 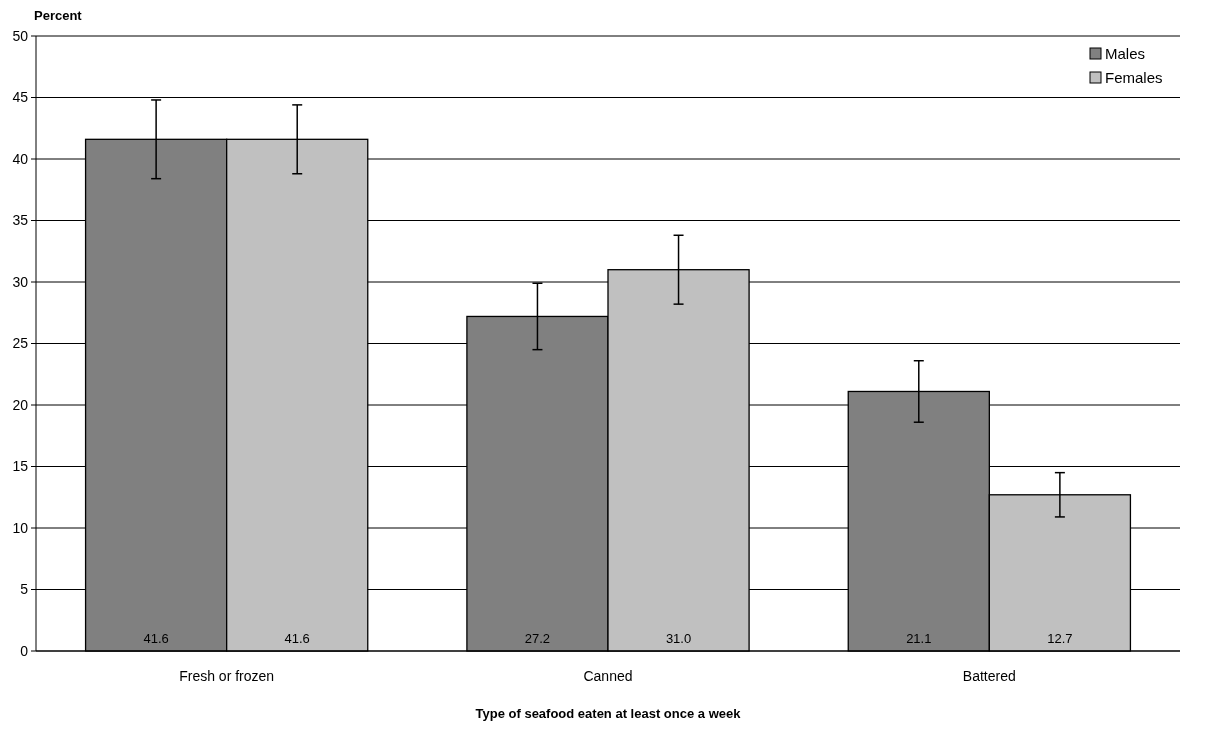 What do you see at coordinates (678, 638) in the screenshot?
I see `text: 31.0` at bounding box center [678, 638].